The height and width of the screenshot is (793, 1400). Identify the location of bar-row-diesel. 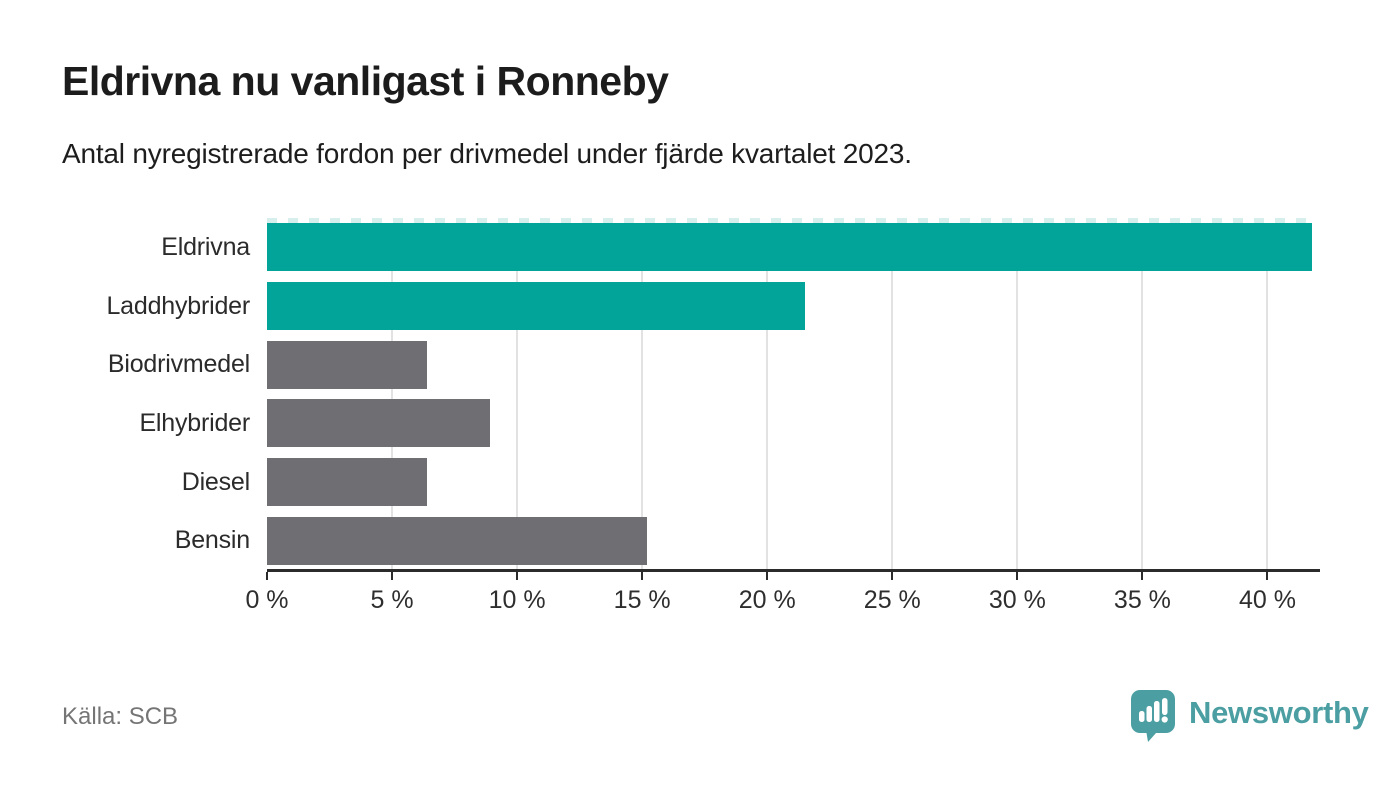
(791, 482).